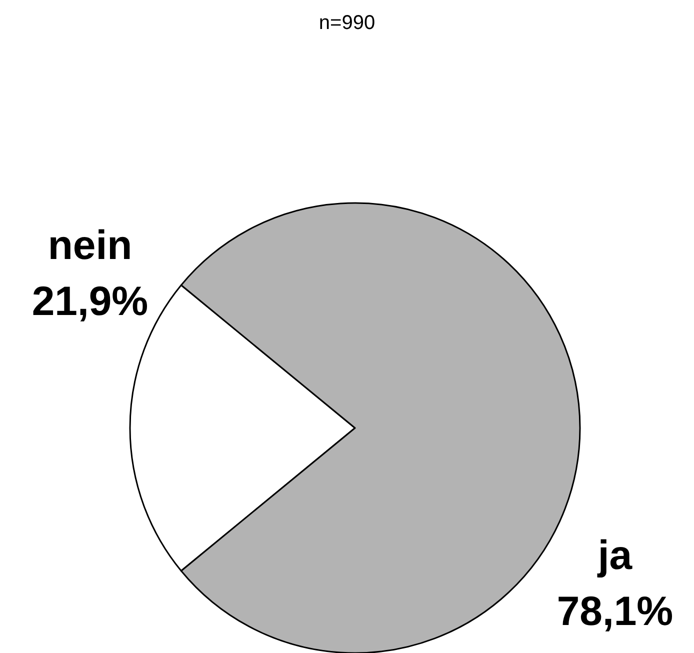 The width and height of the screenshot is (694, 653). Describe the element at coordinates (90, 245) in the screenshot. I see `slice-label: nein` at that location.